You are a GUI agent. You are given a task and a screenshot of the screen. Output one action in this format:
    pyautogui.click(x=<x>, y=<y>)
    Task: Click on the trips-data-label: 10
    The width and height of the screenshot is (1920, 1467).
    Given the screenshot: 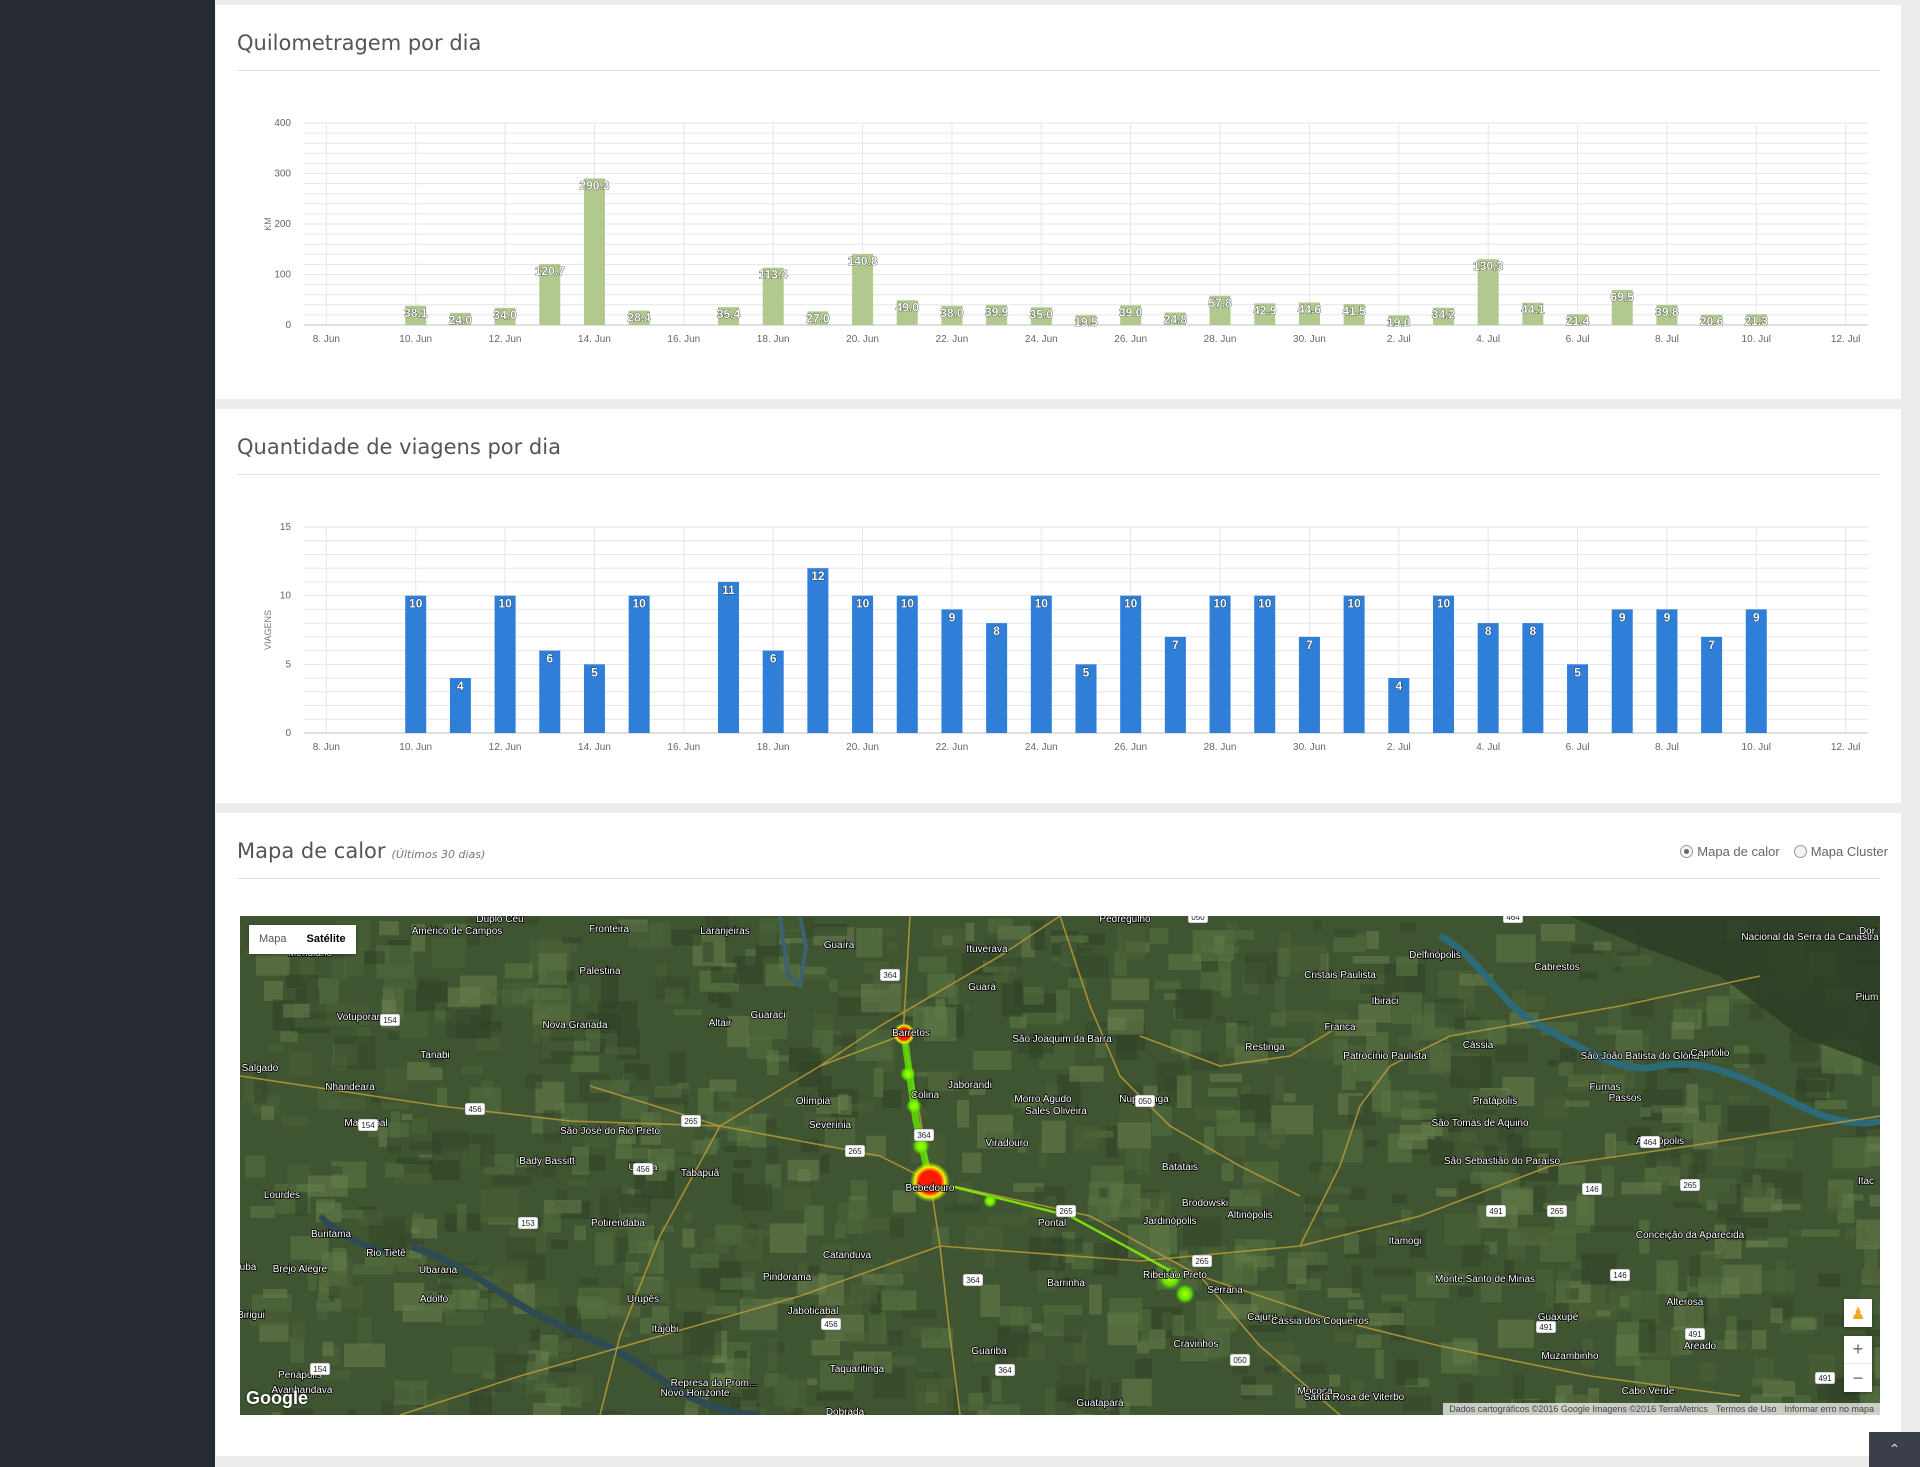 What is the action you would take?
    pyautogui.click(x=639, y=604)
    